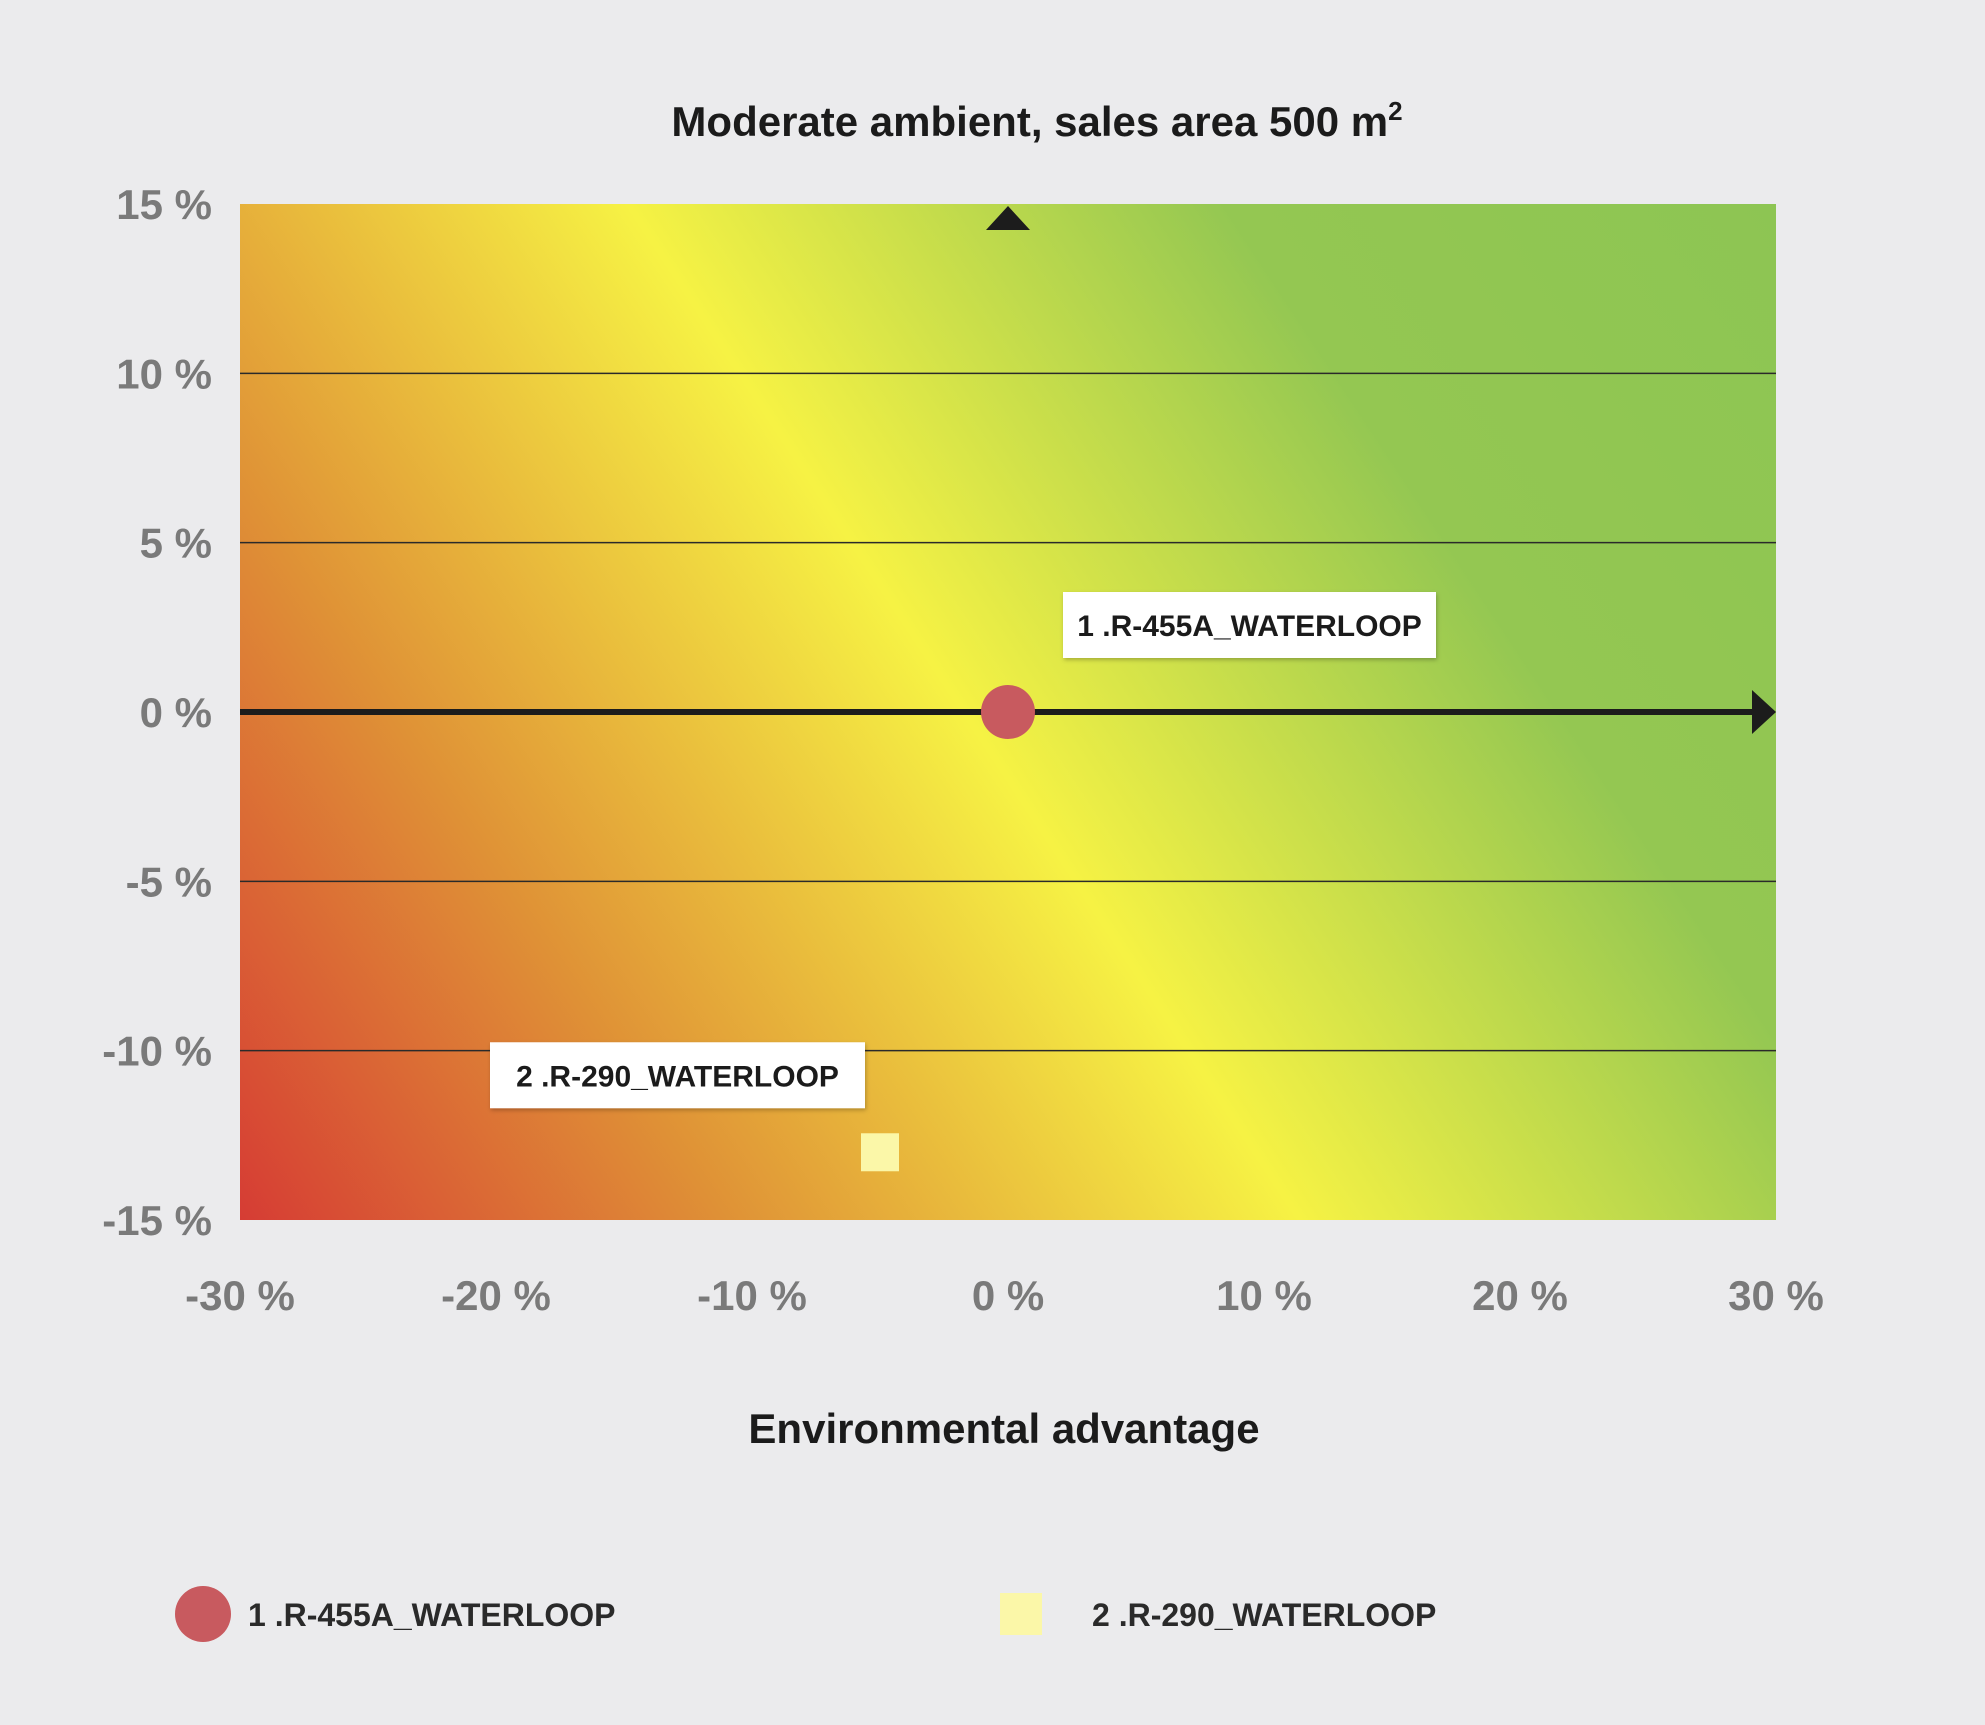  I want to click on legend: 1 .R-455A_WATERLOOP 2 .R-290_WATERLOOP, so click(805, 1614).